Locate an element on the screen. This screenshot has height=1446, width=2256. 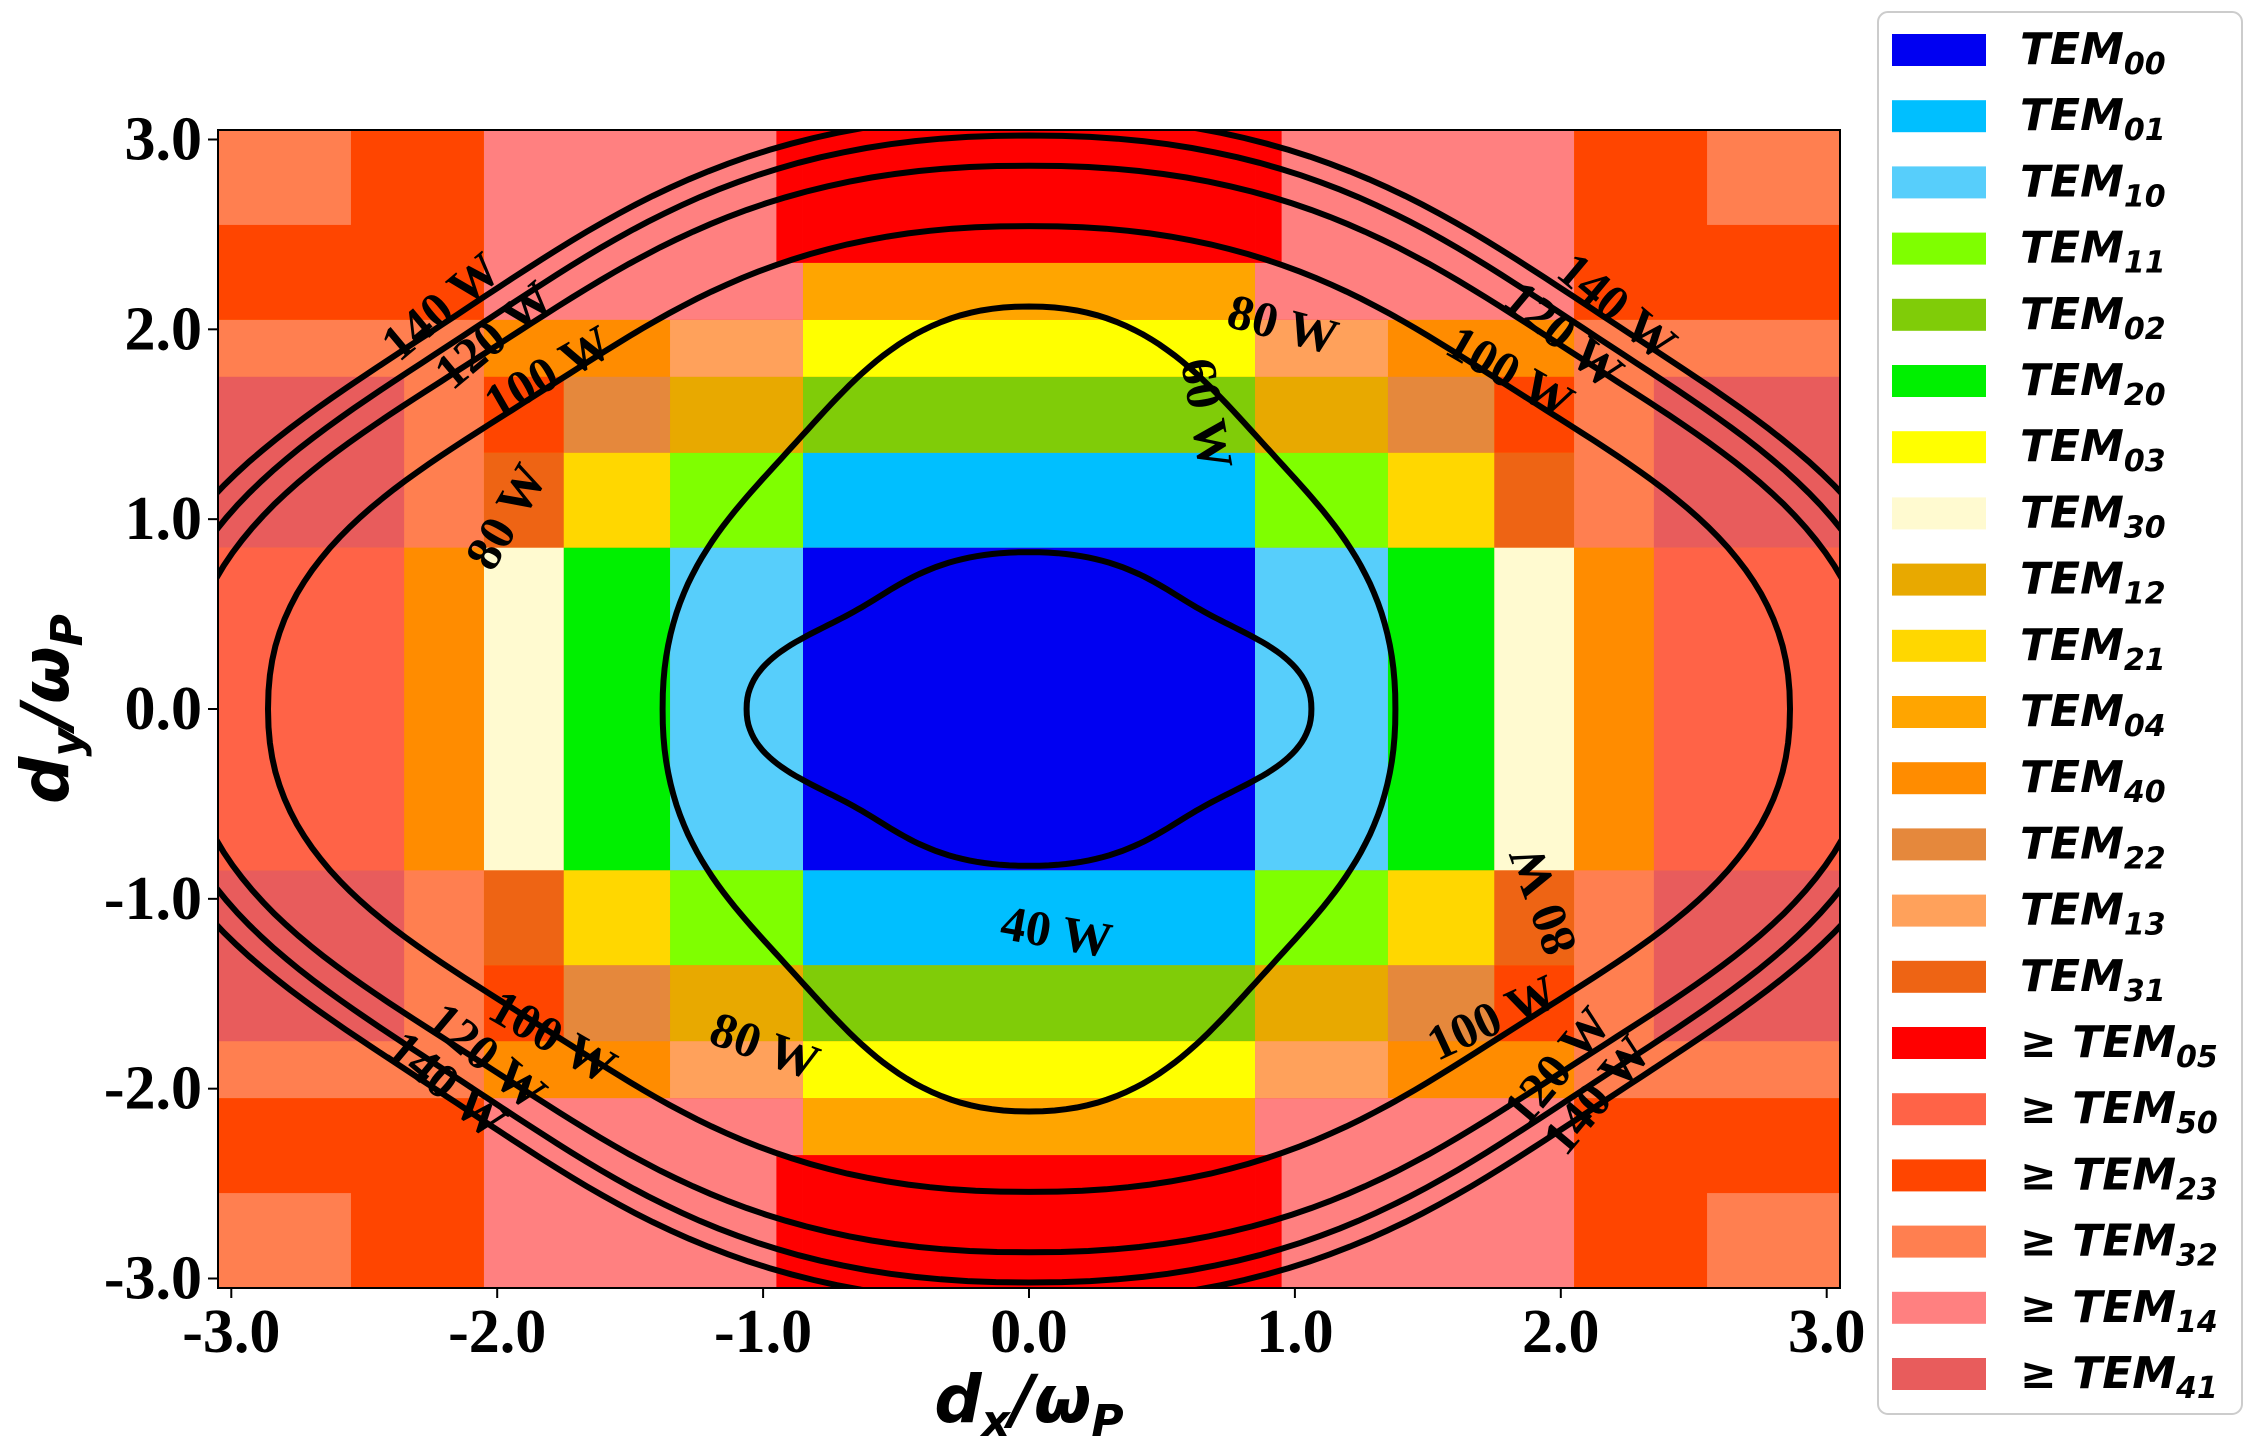
legend-label-12: TEM12 is located at coordinates (2093, 583).